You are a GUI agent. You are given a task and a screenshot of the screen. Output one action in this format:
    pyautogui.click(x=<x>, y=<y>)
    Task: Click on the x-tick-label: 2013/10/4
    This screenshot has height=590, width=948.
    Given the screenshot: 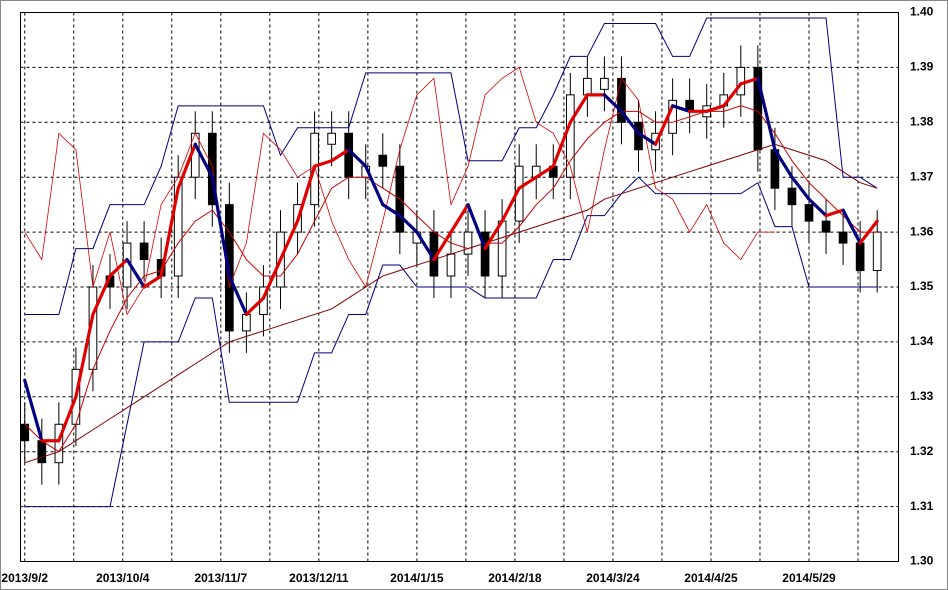 What is the action you would take?
    pyautogui.click(x=123, y=578)
    